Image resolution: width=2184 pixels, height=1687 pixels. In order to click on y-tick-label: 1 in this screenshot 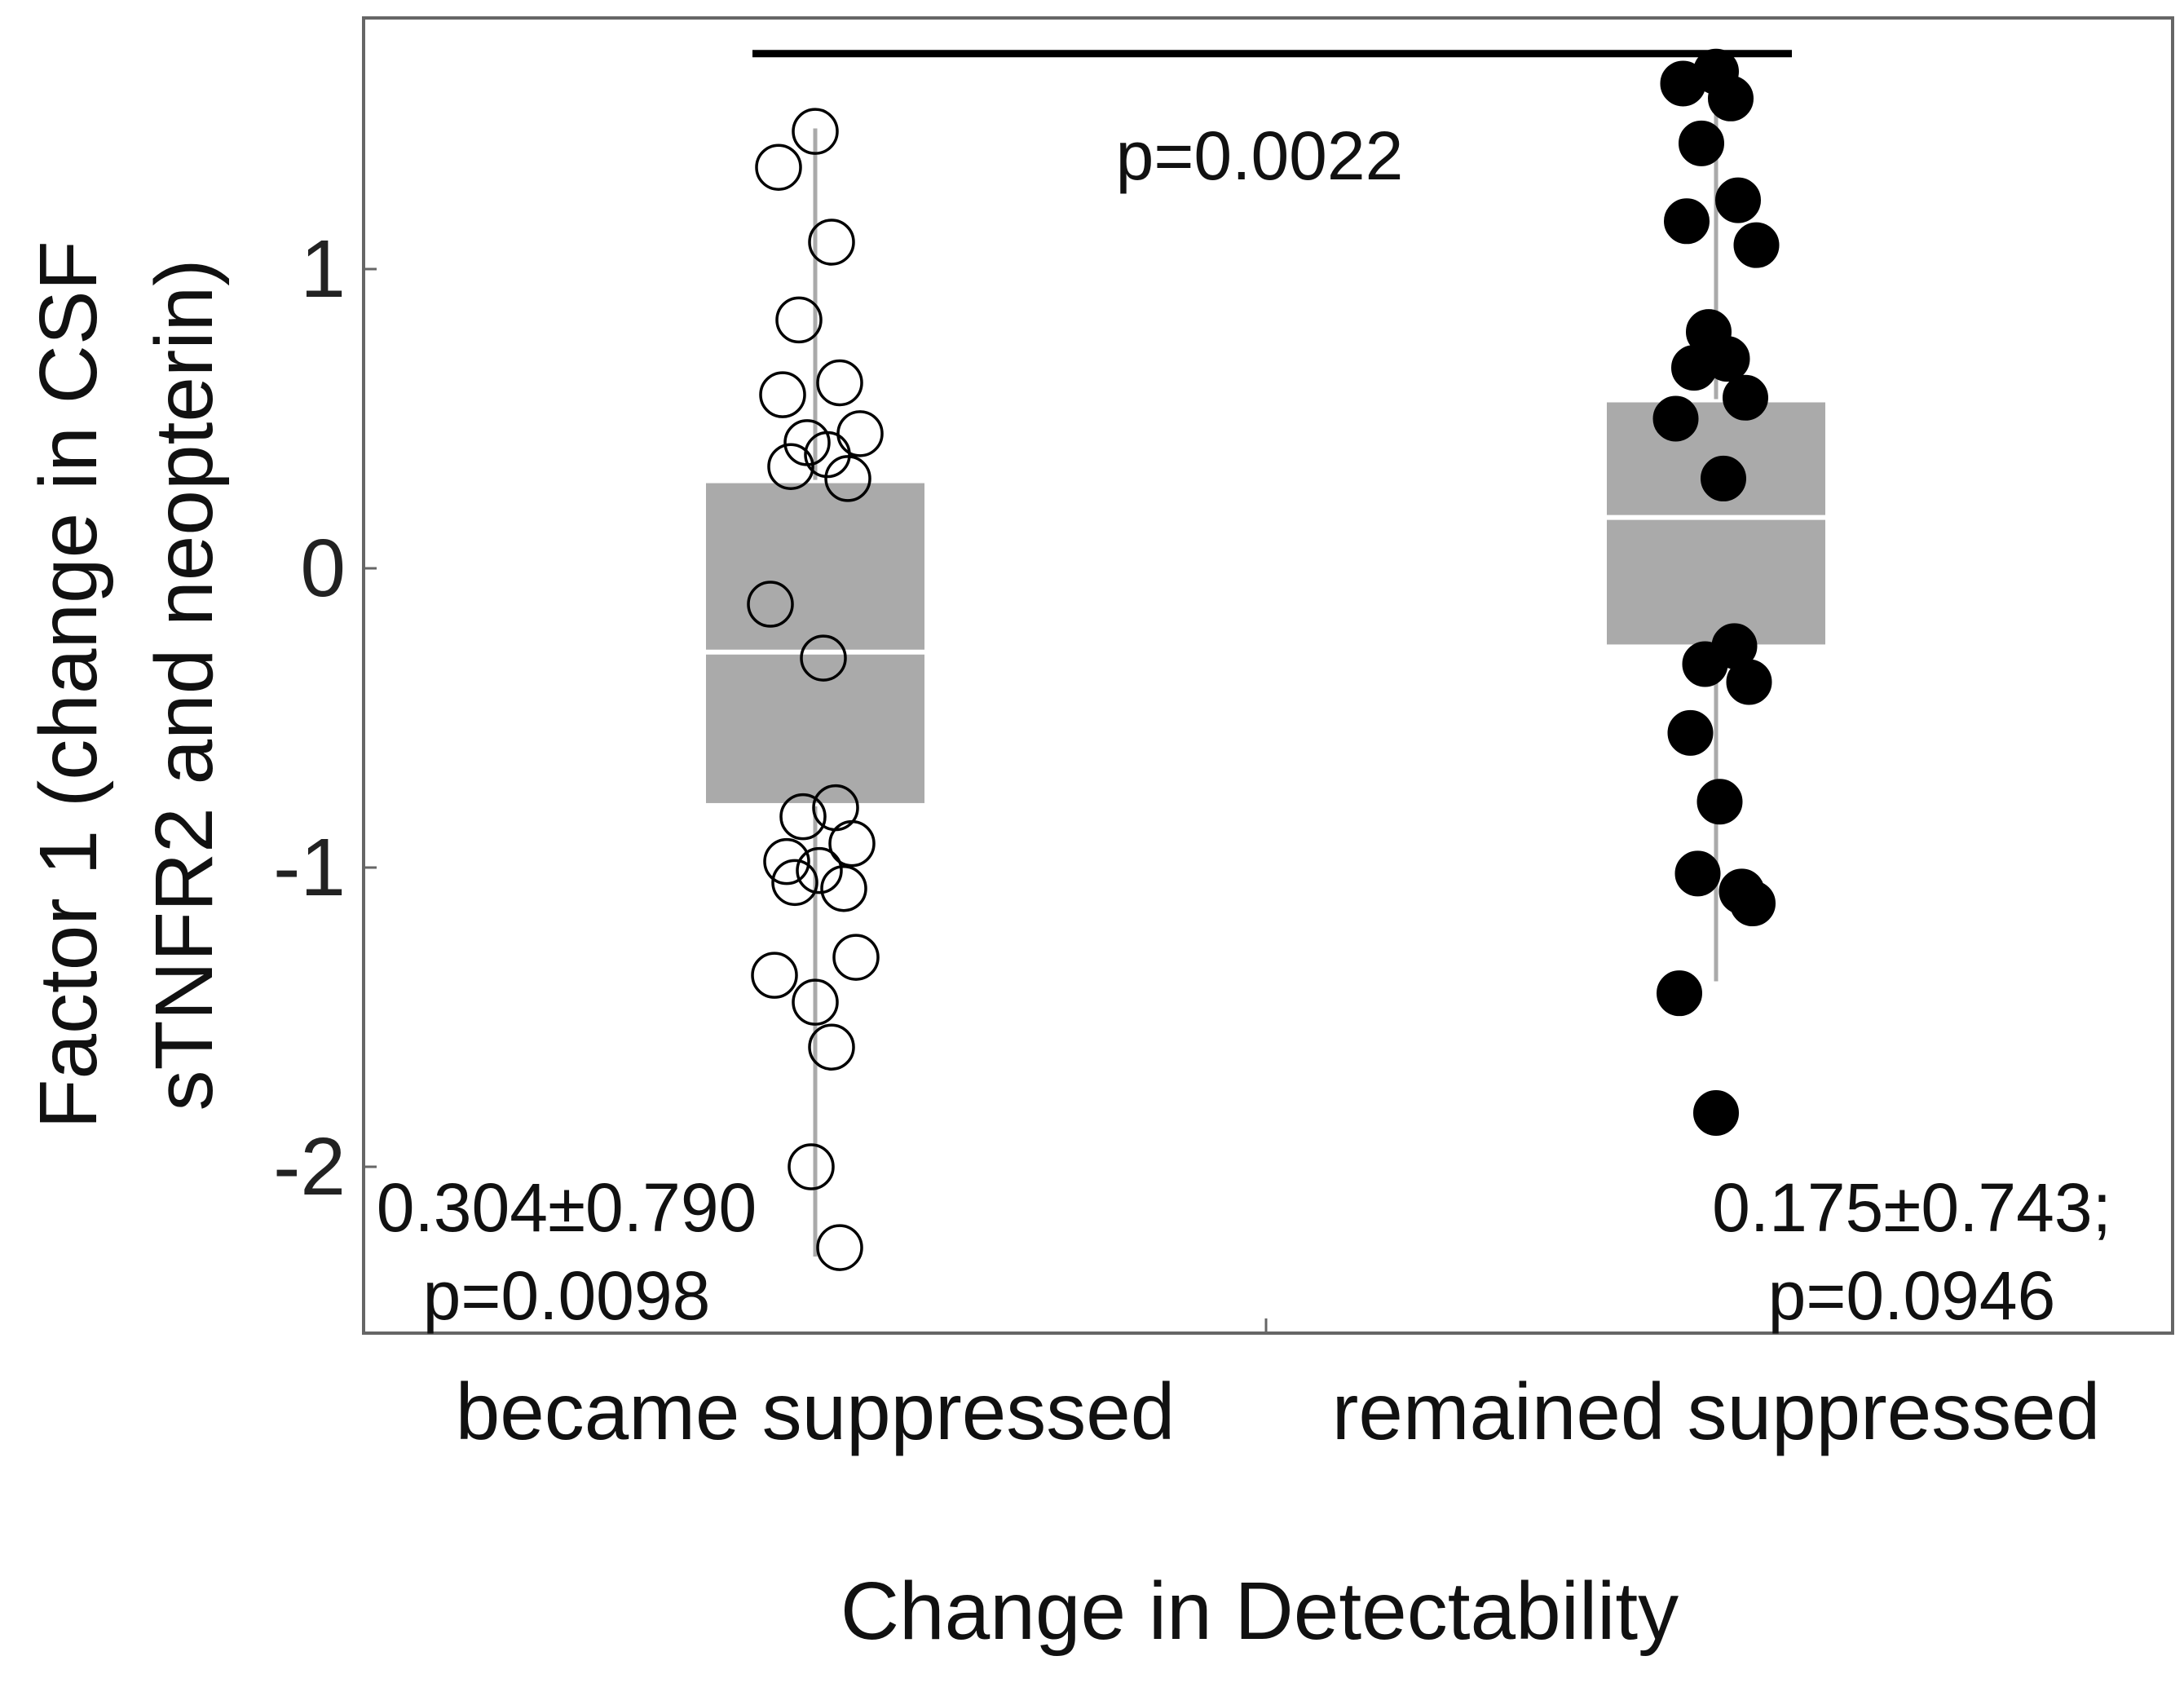, I will do `click(323, 269)`.